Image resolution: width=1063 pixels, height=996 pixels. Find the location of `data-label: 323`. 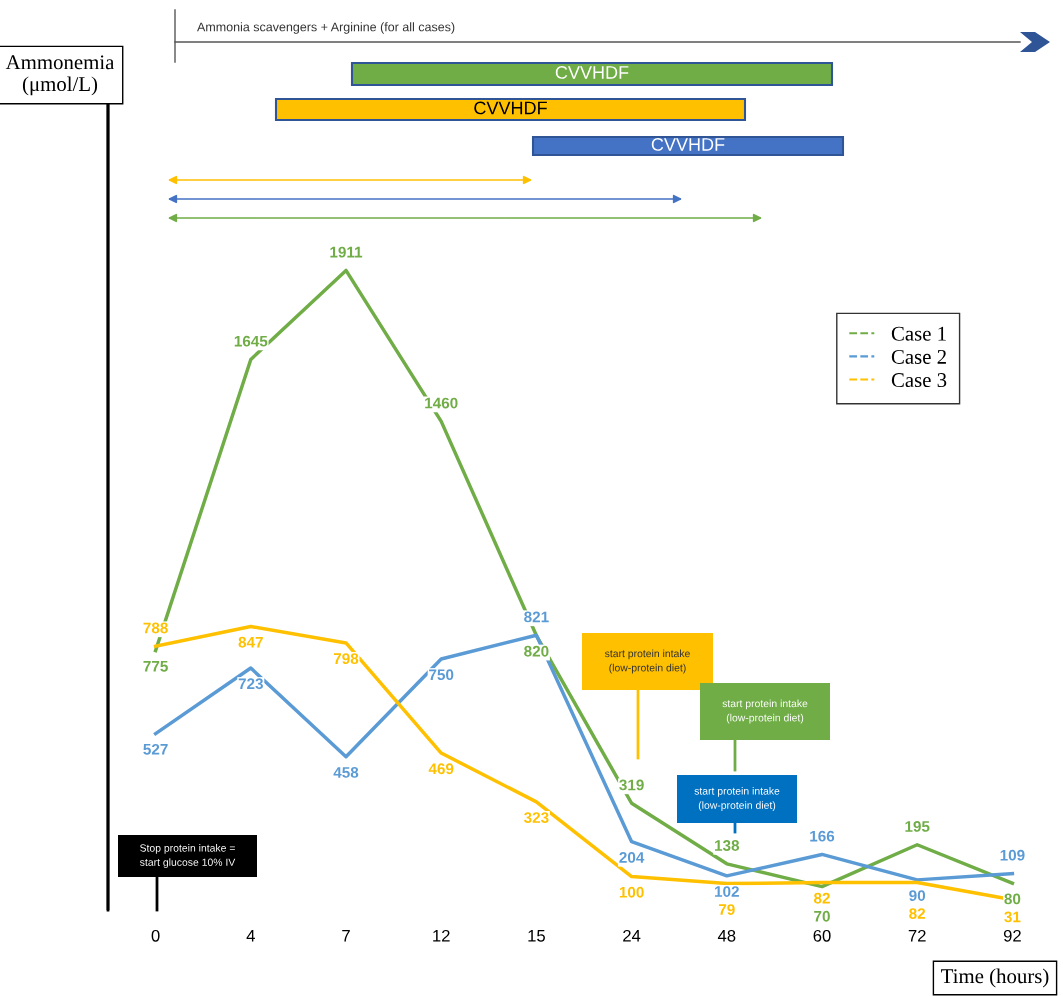

data-label: 323 is located at coordinates (536, 818).